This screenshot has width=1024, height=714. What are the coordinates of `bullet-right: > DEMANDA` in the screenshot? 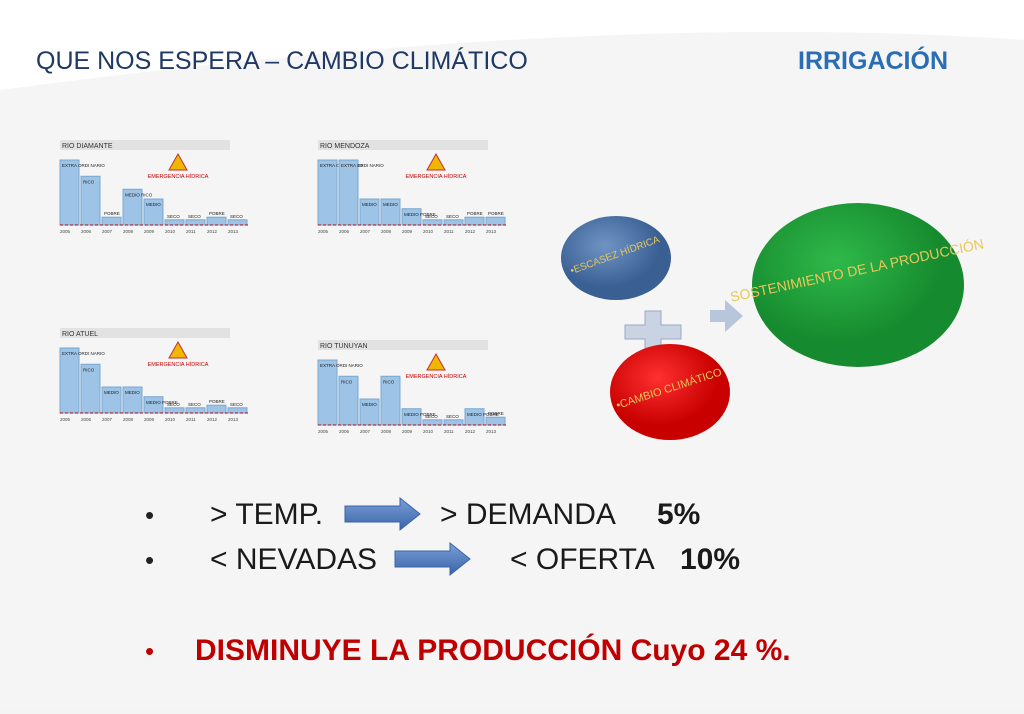 It's located at (528, 514).